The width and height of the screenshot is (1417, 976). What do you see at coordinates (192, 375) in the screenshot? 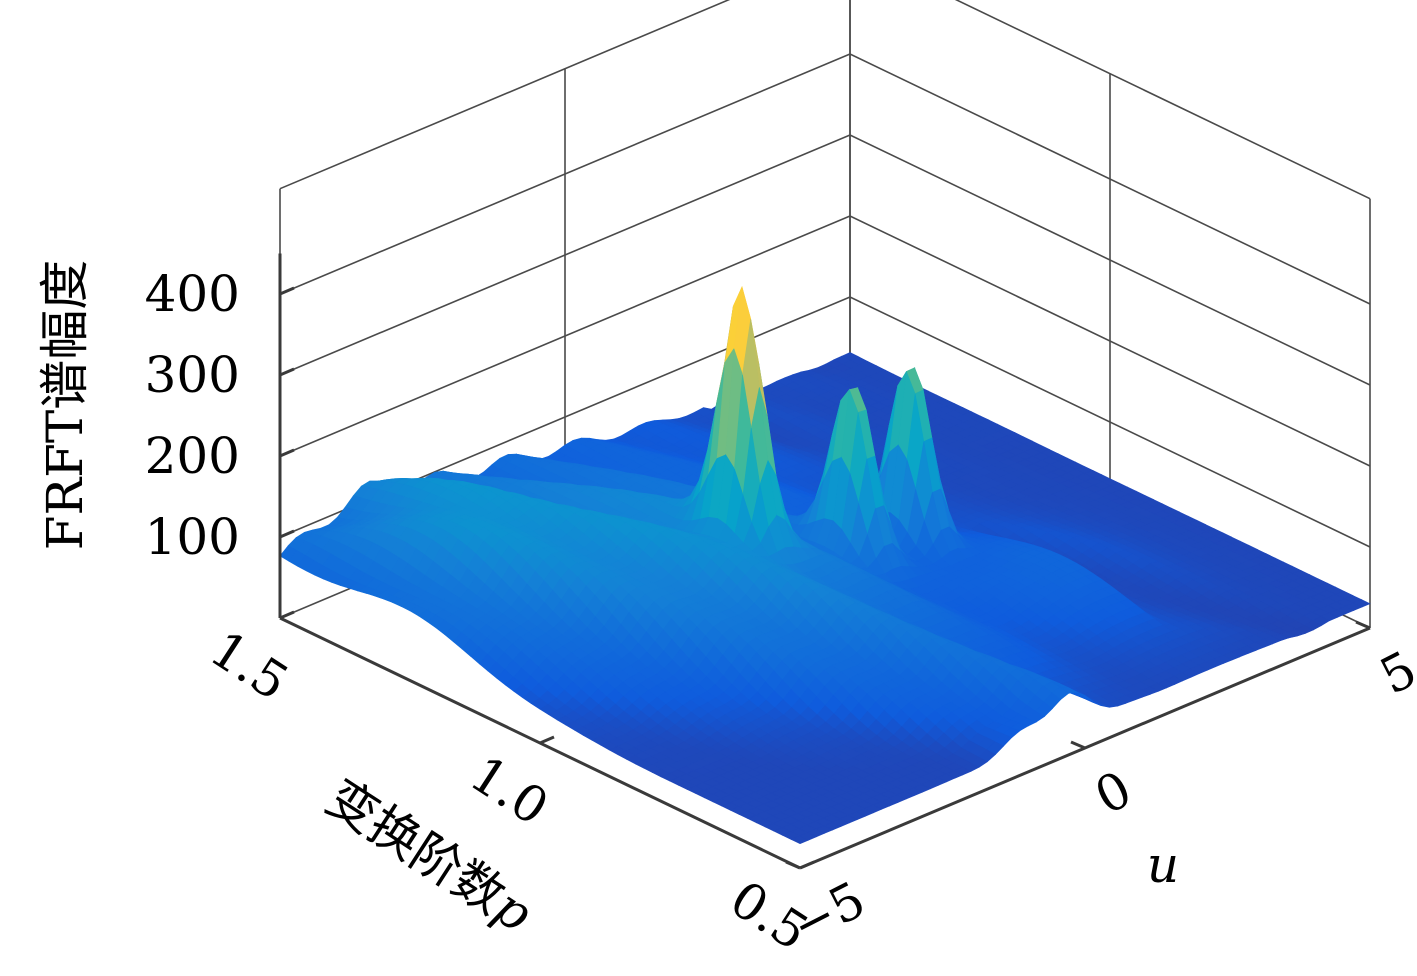
I see `z-tick-label: 300` at bounding box center [192, 375].